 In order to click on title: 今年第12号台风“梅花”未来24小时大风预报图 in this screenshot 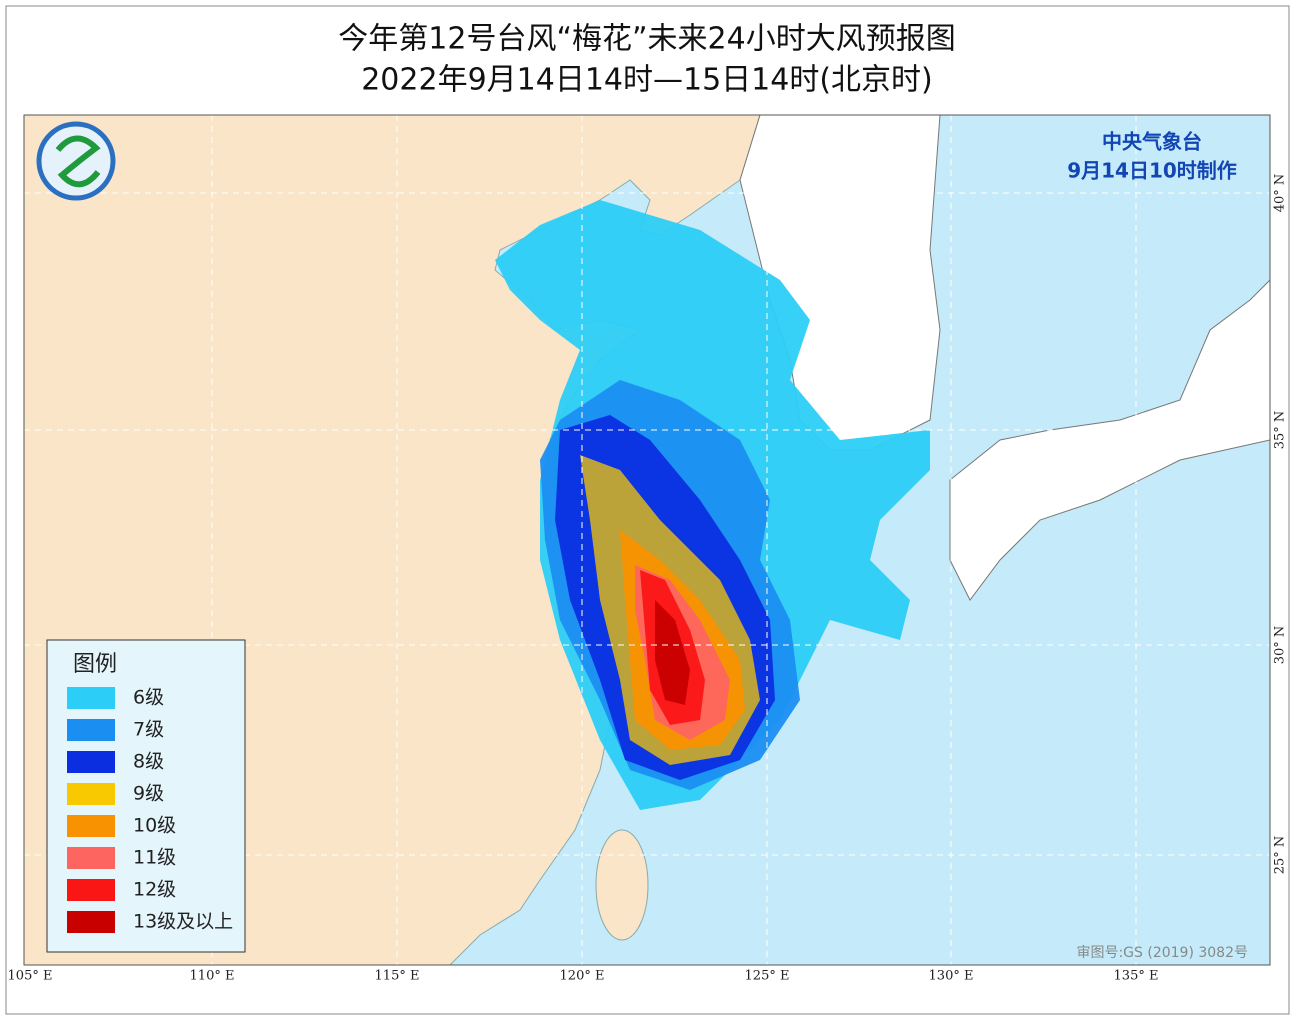, I will do `click(646, 39)`.